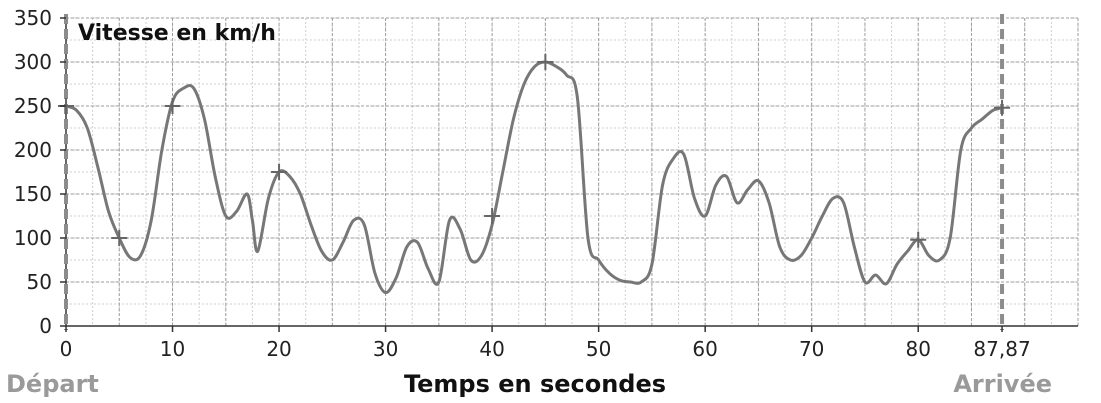 The height and width of the screenshot is (403, 1101). Describe the element at coordinates (33, 194) in the screenshot. I see `y-tick-label: 150` at that location.